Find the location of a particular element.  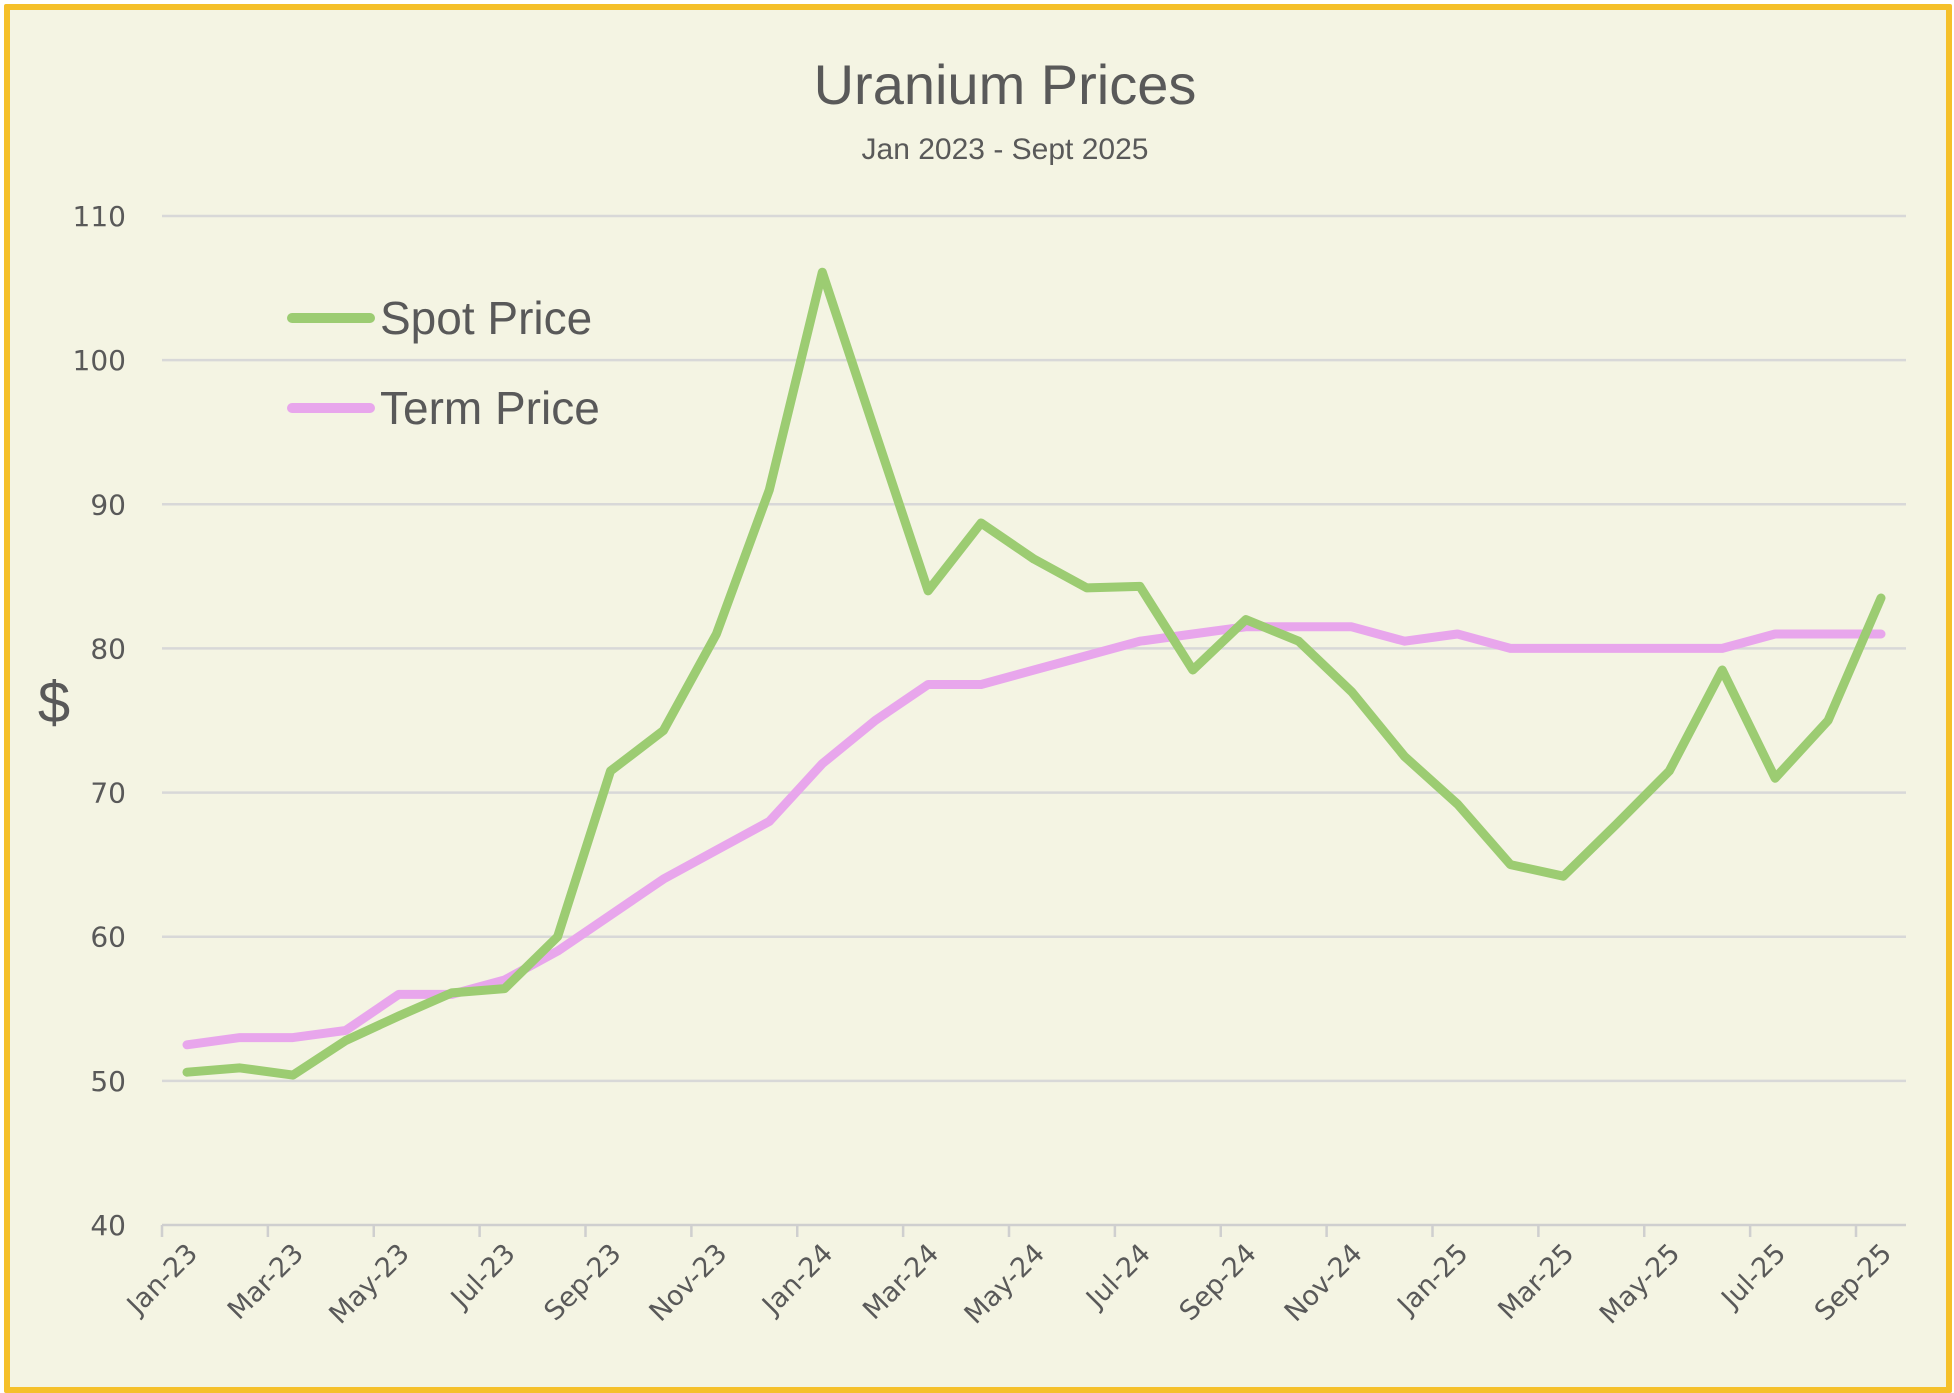

y-tick-label-80: 80 is located at coordinates (108, 648).